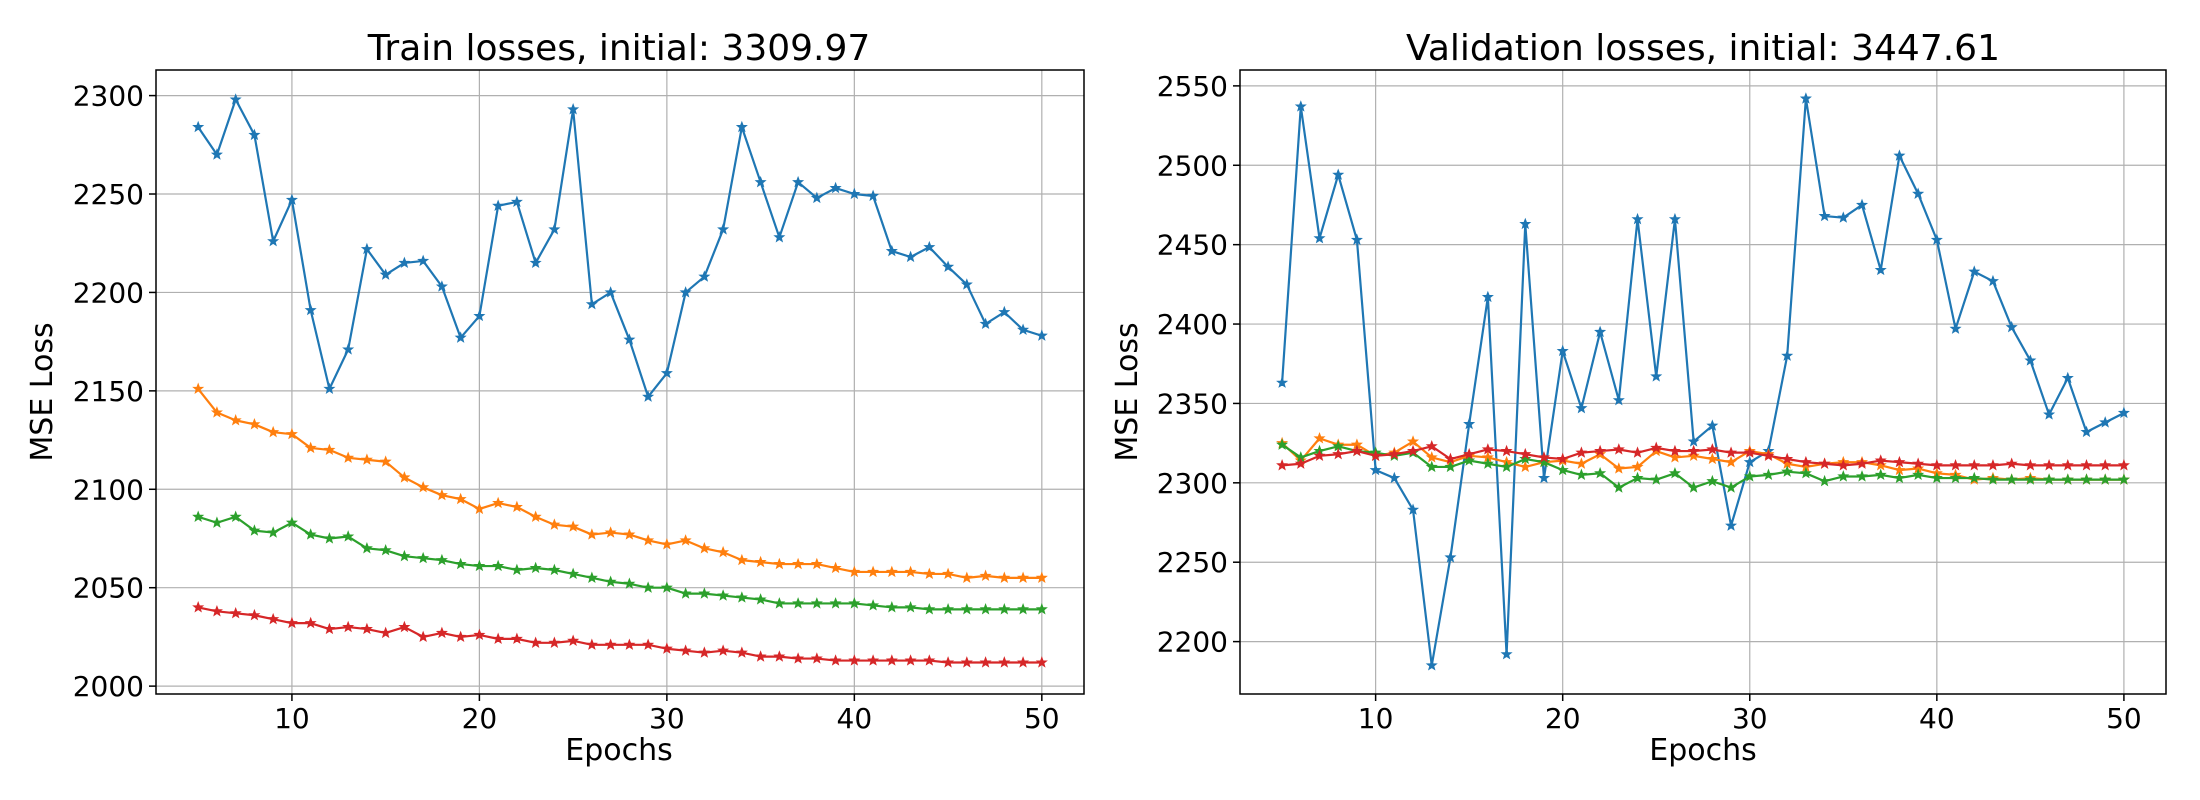 The height and width of the screenshot is (800, 2200). Describe the element at coordinates (1192, 403) in the screenshot. I see `y-tick-label: 2350` at that location.